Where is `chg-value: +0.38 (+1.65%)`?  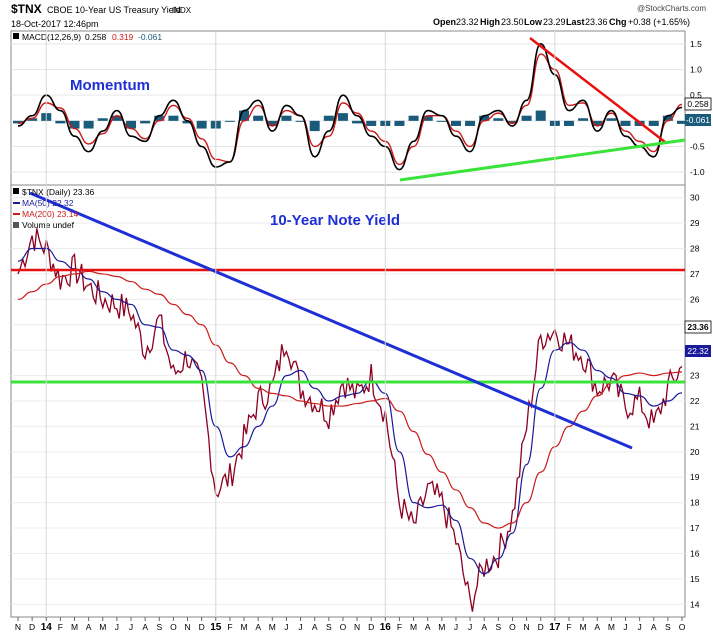
chg-value: +0.38 (+1.65%) is located at coordinates (659, 22).